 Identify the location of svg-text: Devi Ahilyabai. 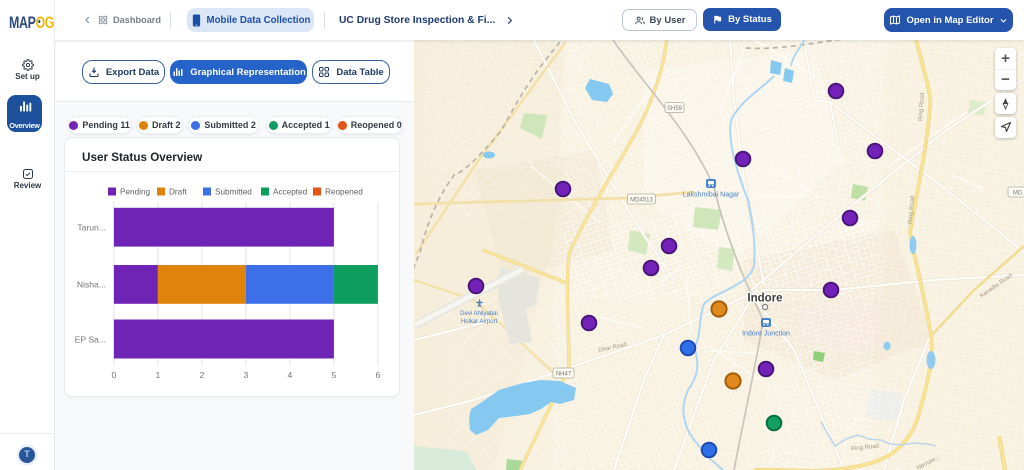
(479, 314).